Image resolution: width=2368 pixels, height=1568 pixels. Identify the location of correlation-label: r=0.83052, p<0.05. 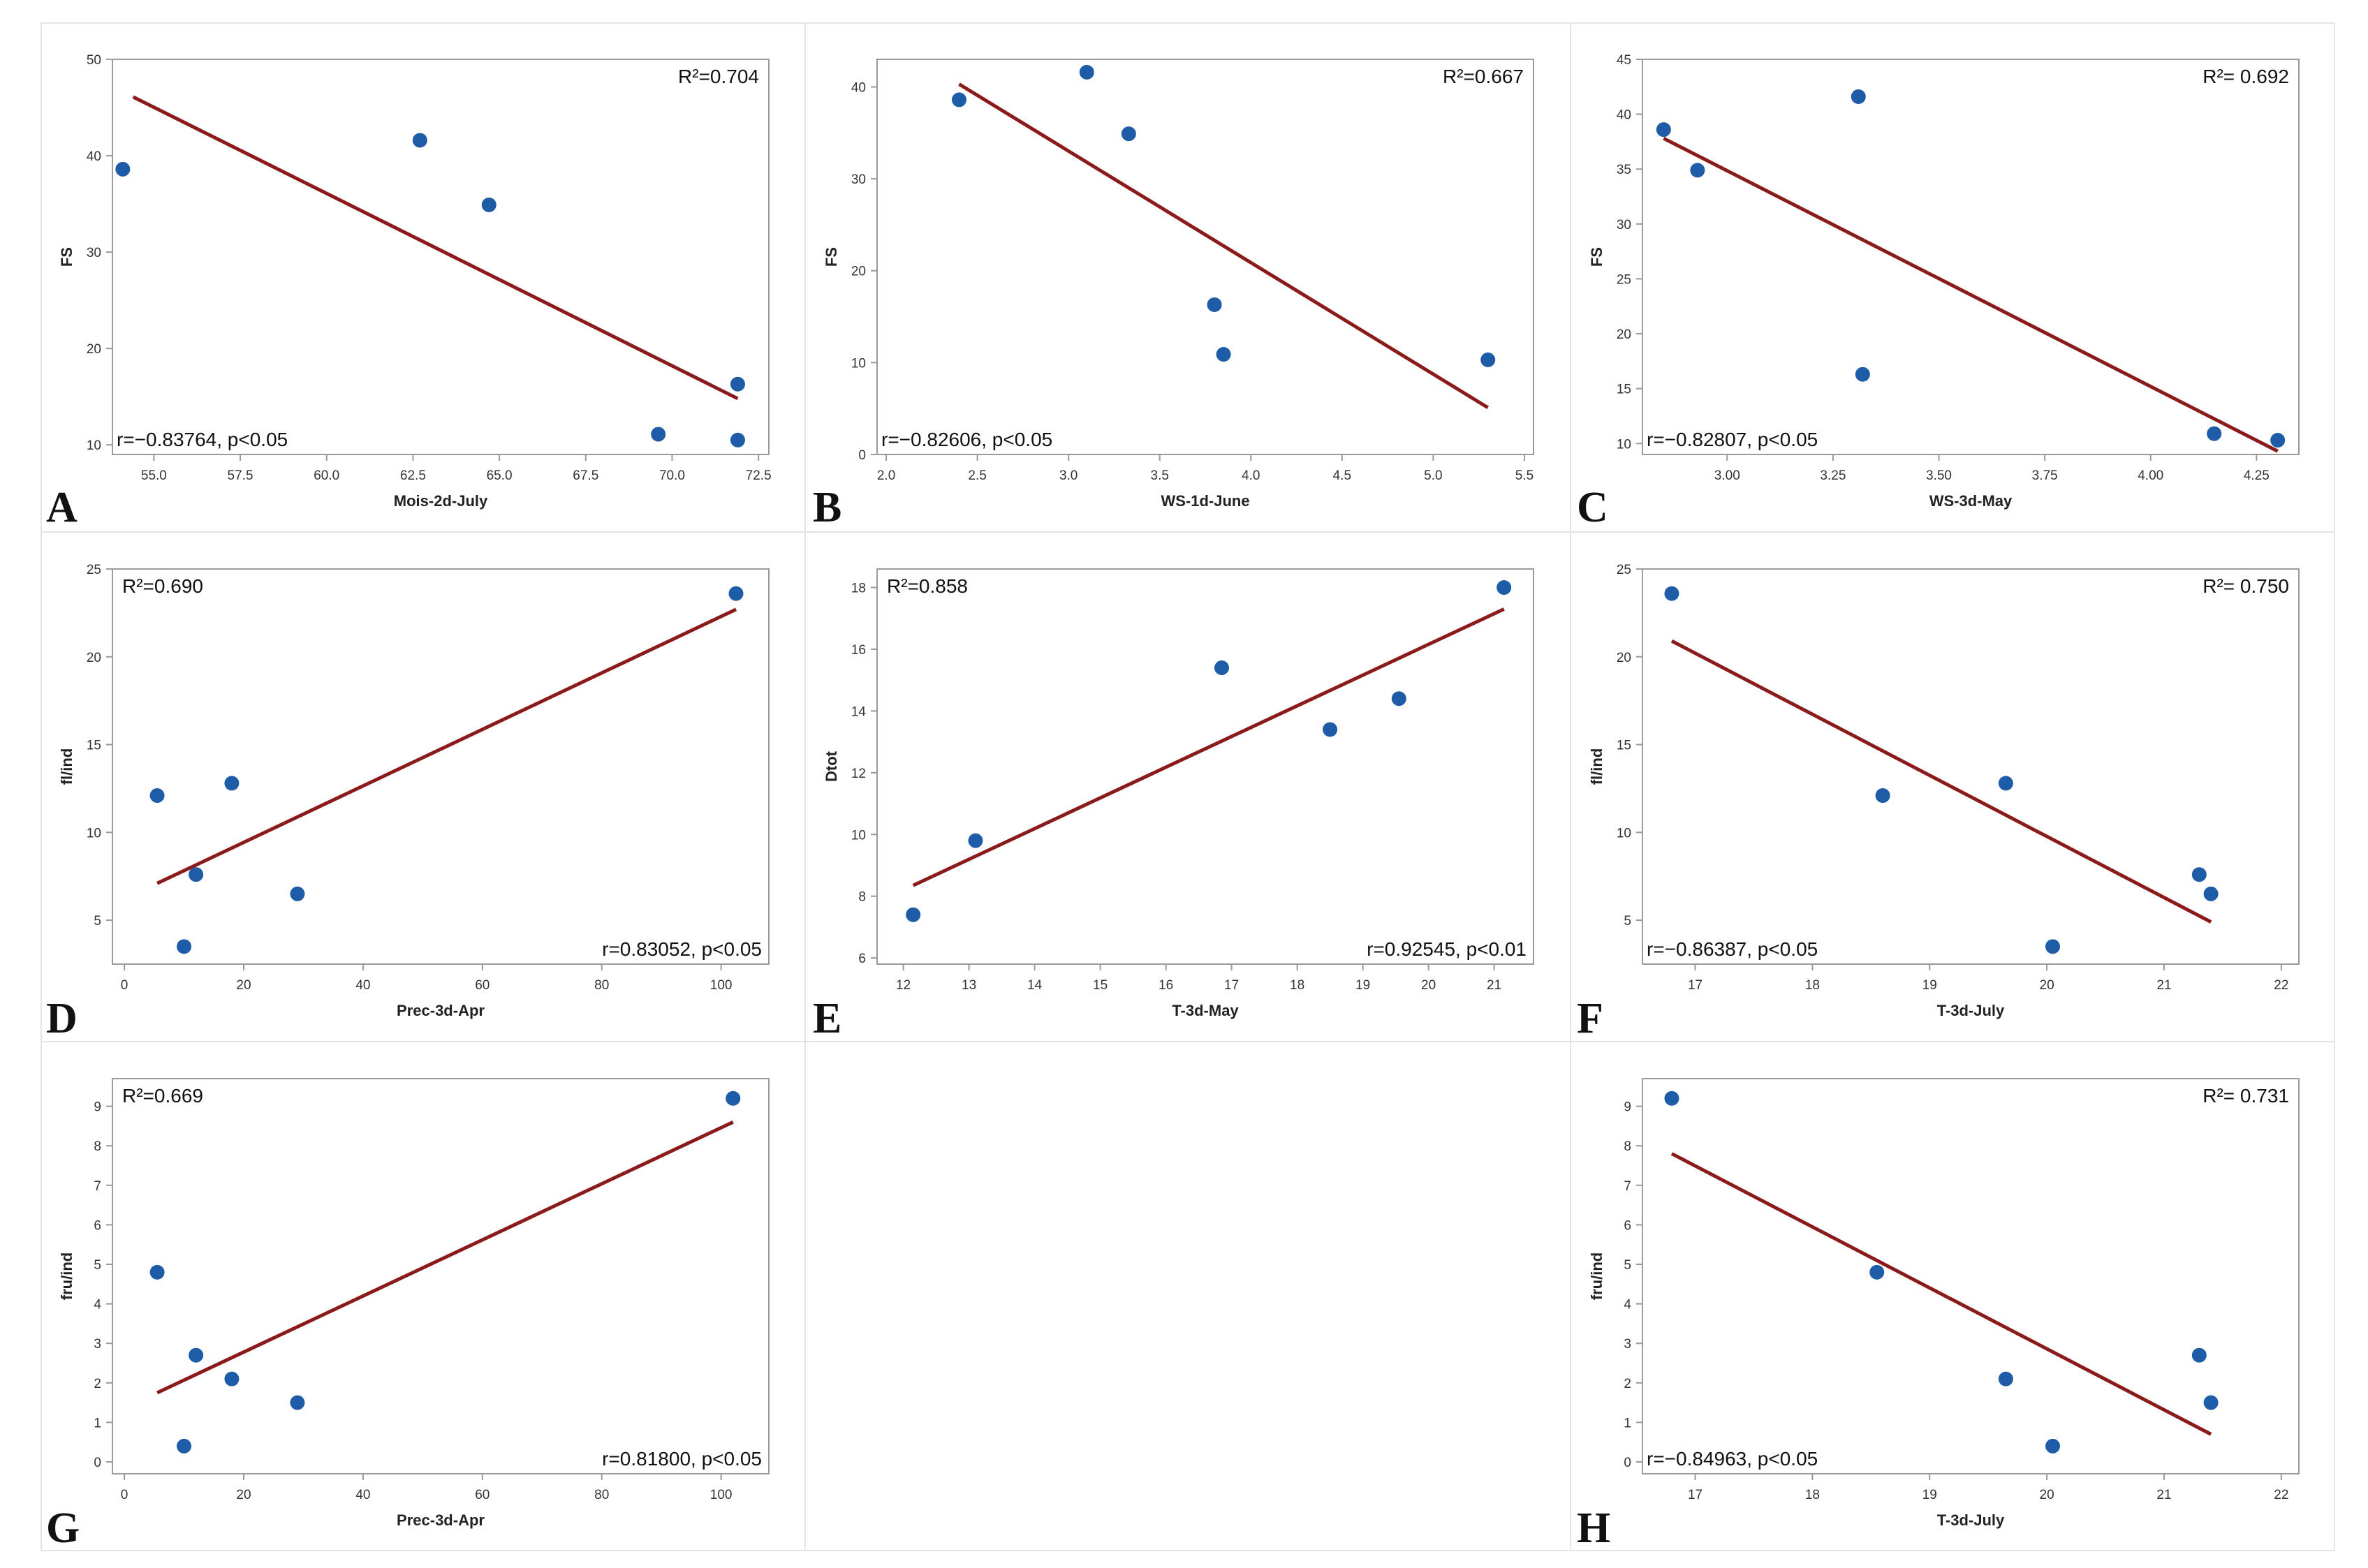
(682, 949).